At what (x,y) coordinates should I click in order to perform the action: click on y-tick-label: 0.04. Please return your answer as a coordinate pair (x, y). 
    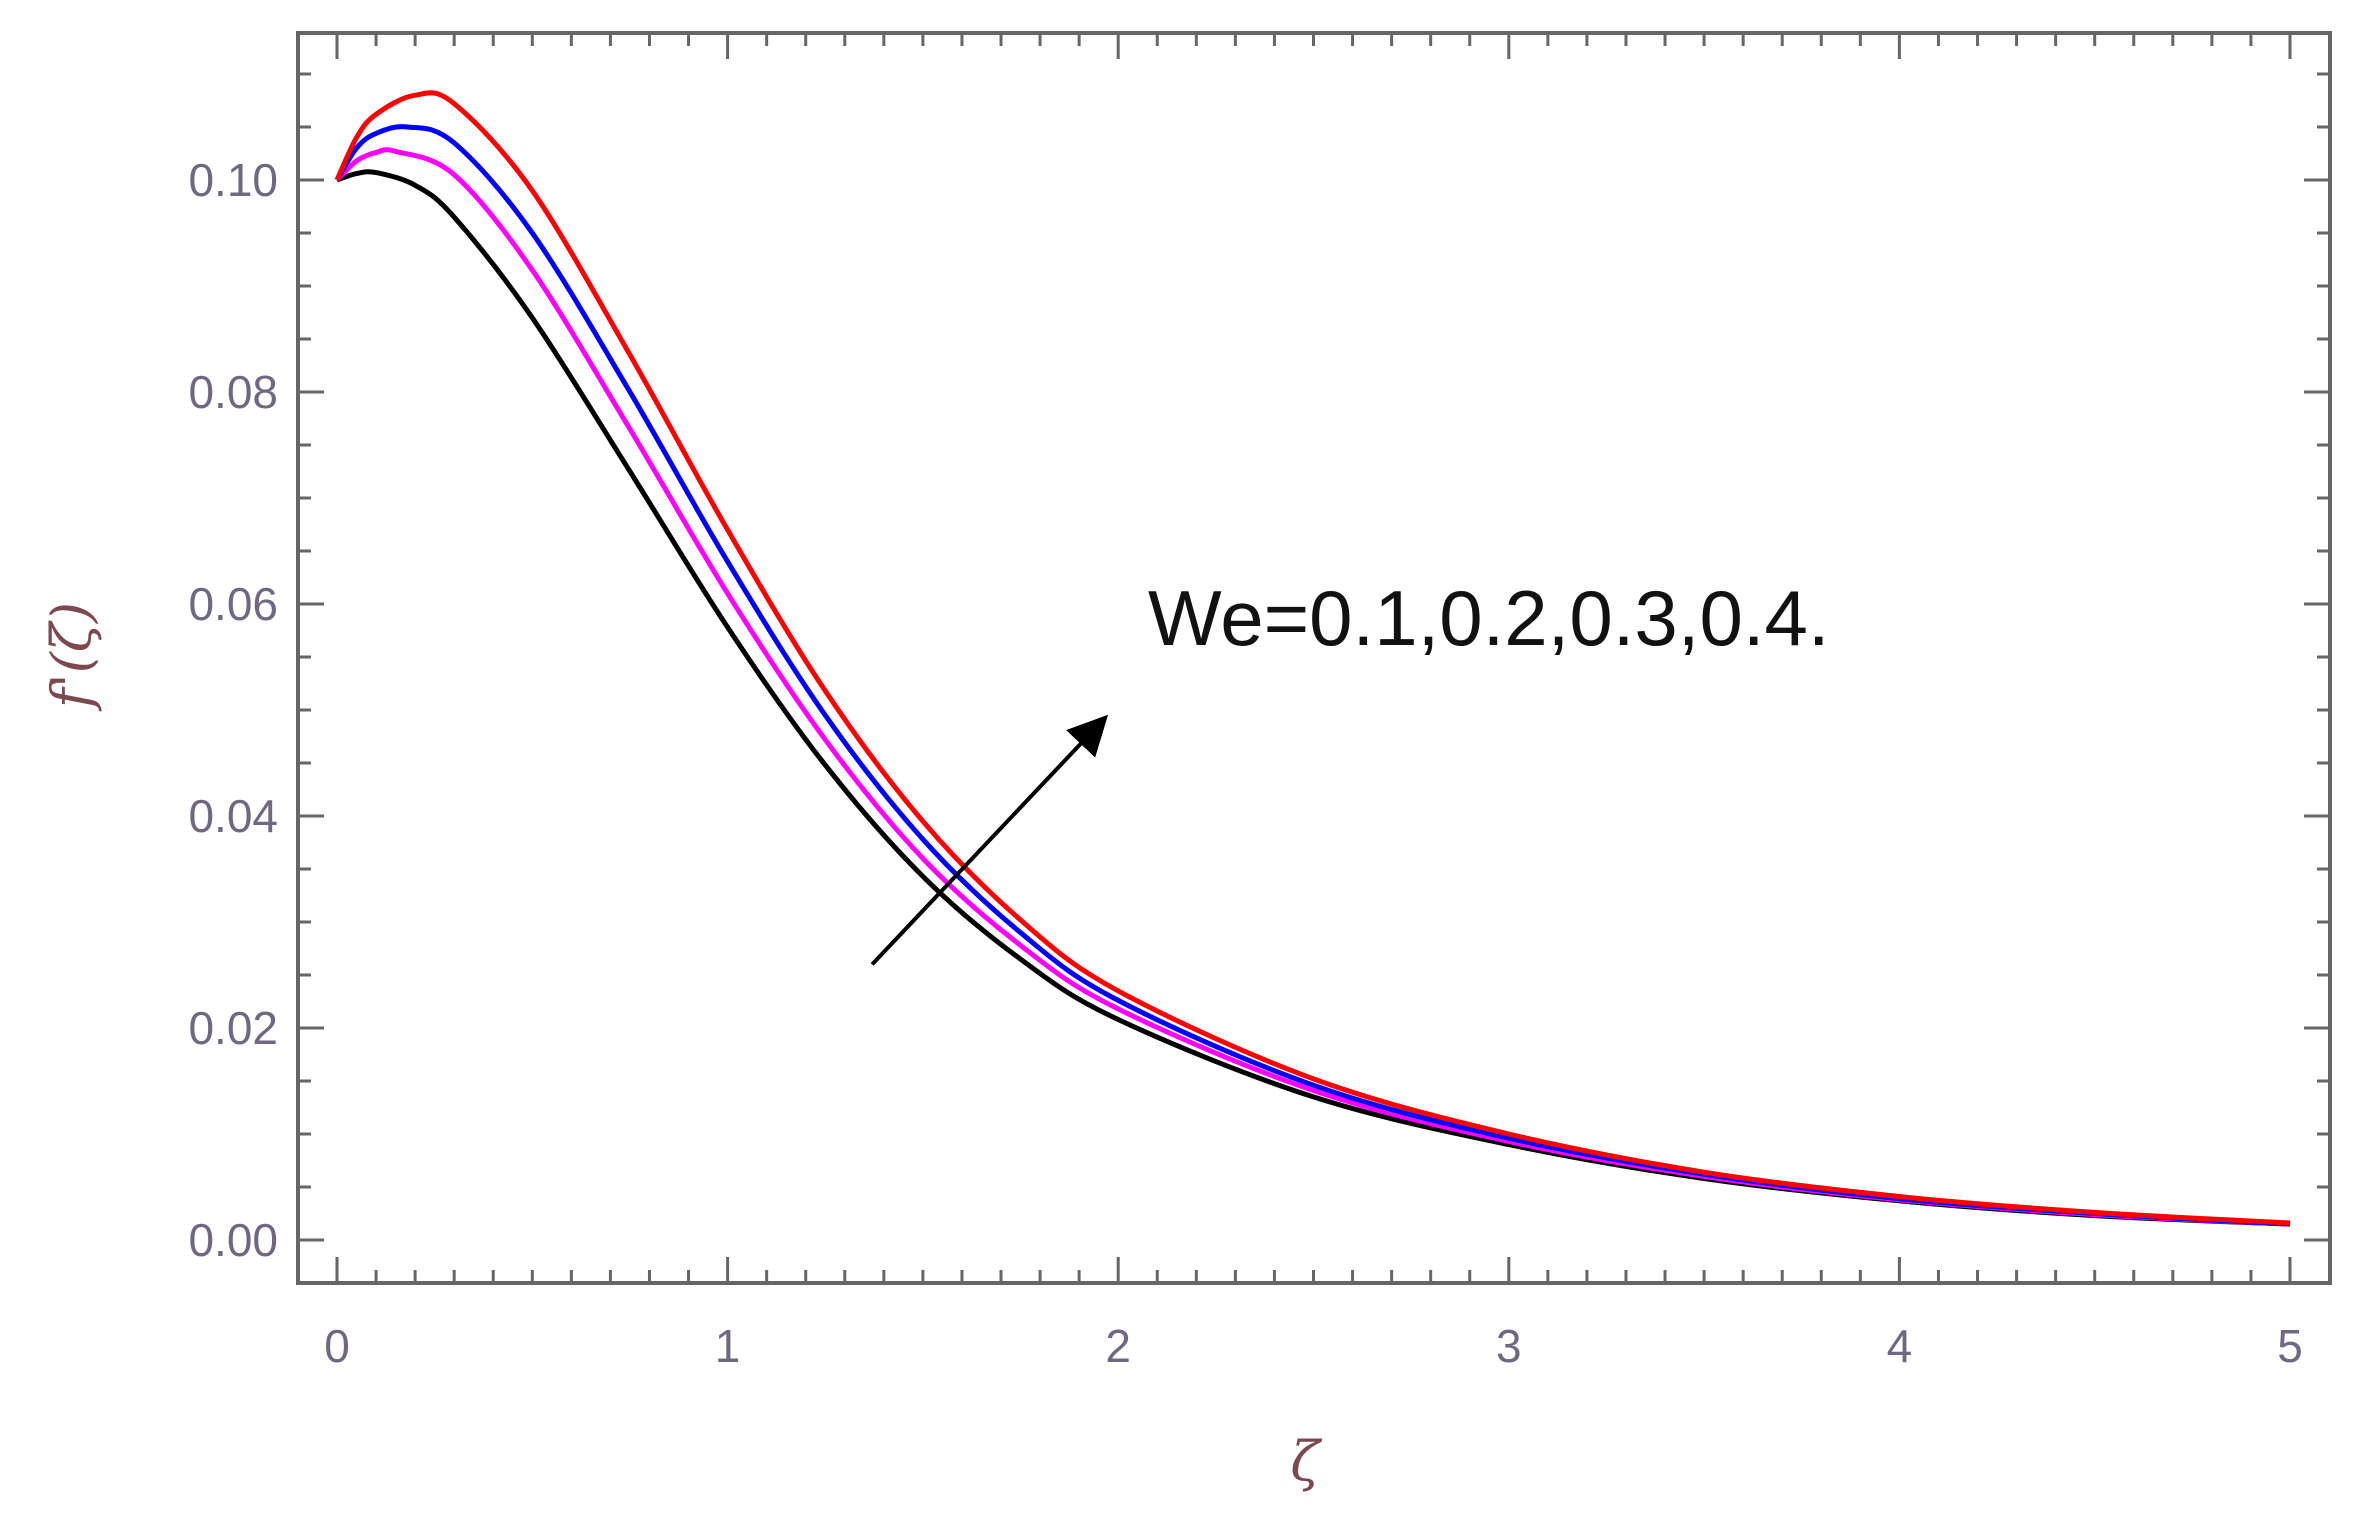
    Looking at the image, I should click on (233, 816).